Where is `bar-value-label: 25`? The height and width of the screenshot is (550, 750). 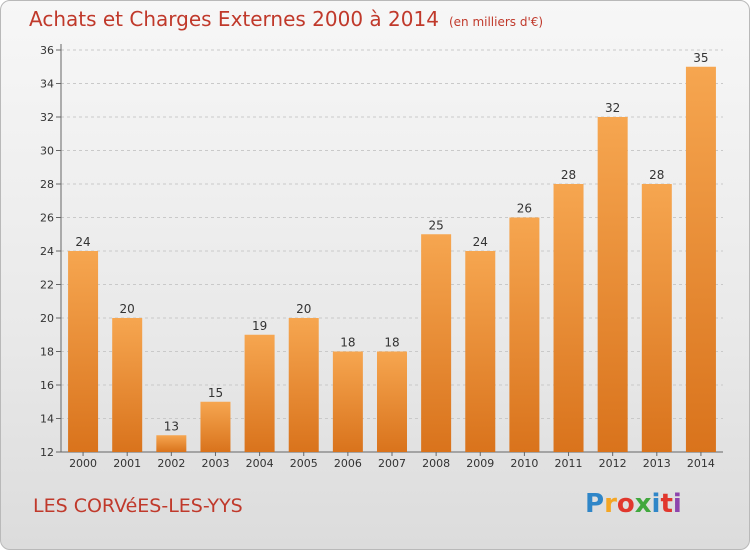 bar-value-label: 25 is located at coordinates (435, 225).